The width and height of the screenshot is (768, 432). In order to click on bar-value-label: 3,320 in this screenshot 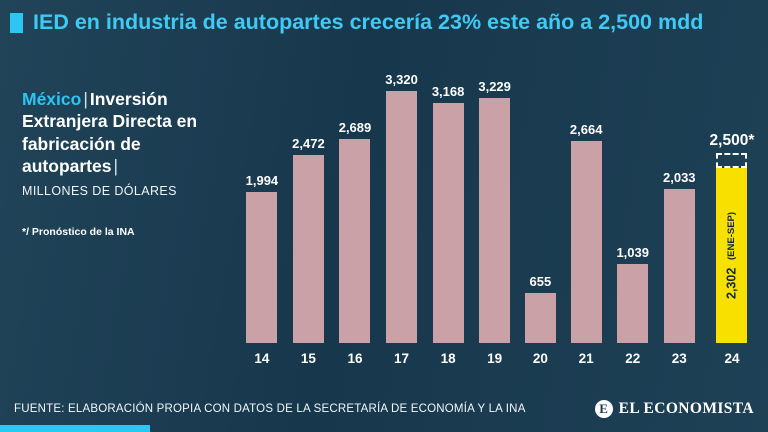, I will do `click(401, 79)`.